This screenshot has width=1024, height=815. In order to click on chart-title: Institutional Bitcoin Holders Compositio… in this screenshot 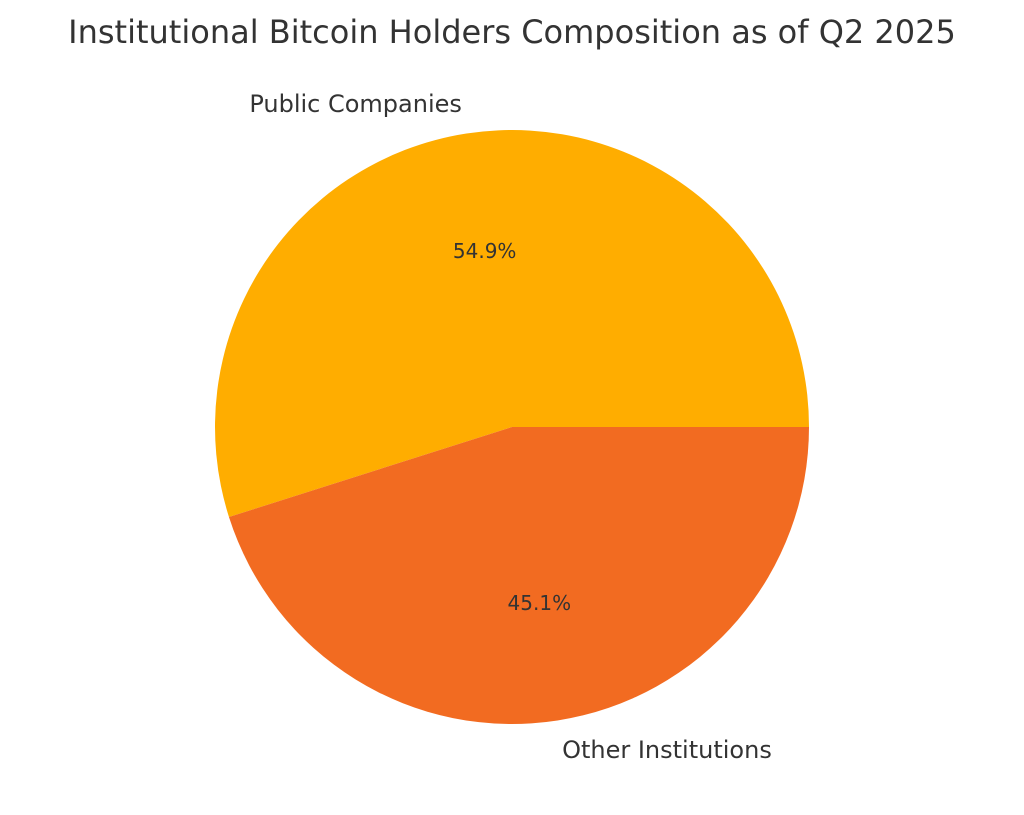, I will do `click(512, 32)`.